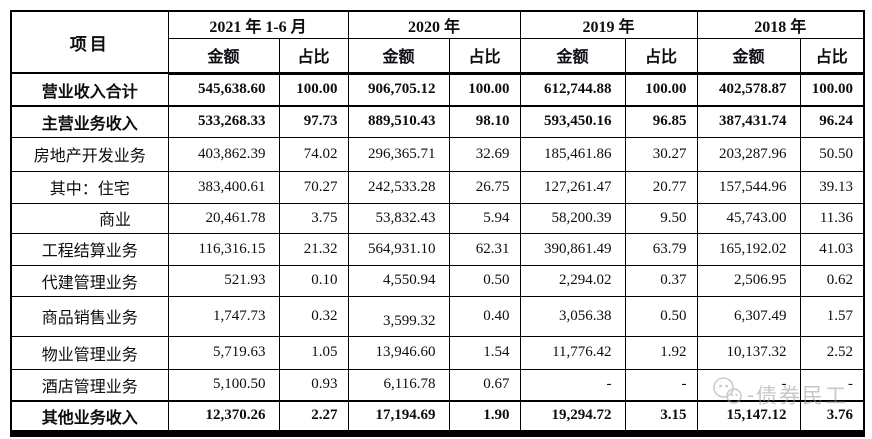 The width and height of the screenshot is (872, 439). I want to click on ratio-cell: 2.27, so click(313, 417).